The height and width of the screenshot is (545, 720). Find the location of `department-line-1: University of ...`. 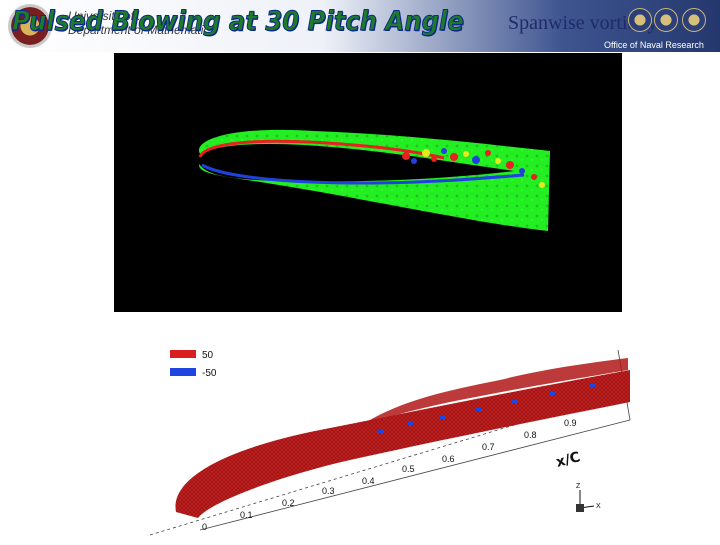

department-line-1: University of ... is located at coordinates (108, 16).